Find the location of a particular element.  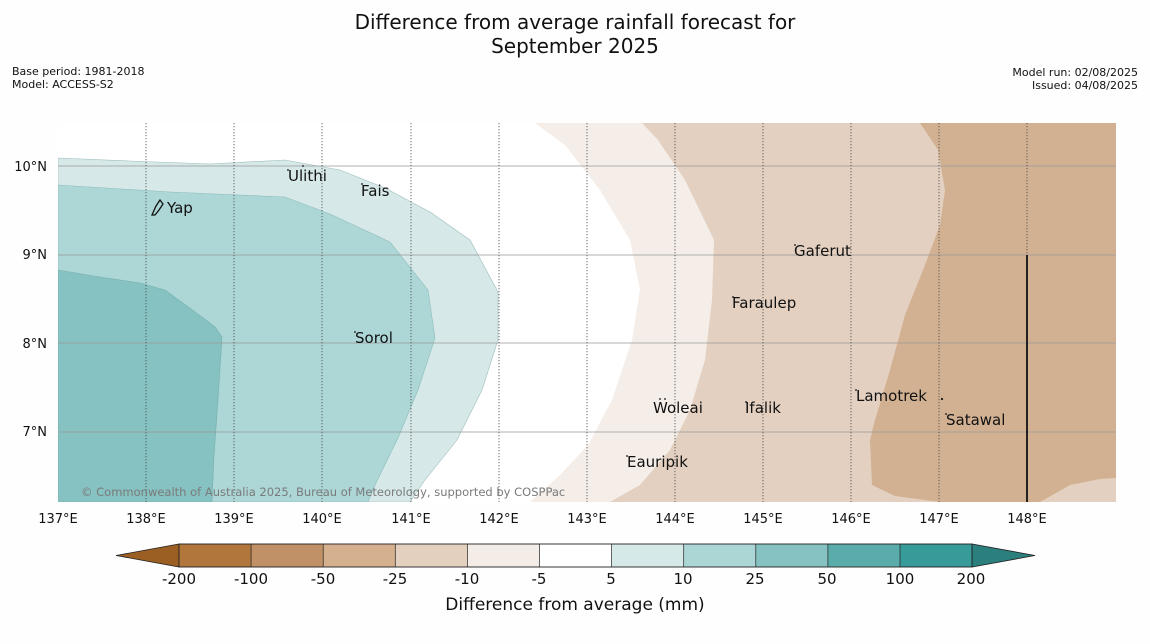

lon-tick-label: 143°E is located at coordinates (587, 519).